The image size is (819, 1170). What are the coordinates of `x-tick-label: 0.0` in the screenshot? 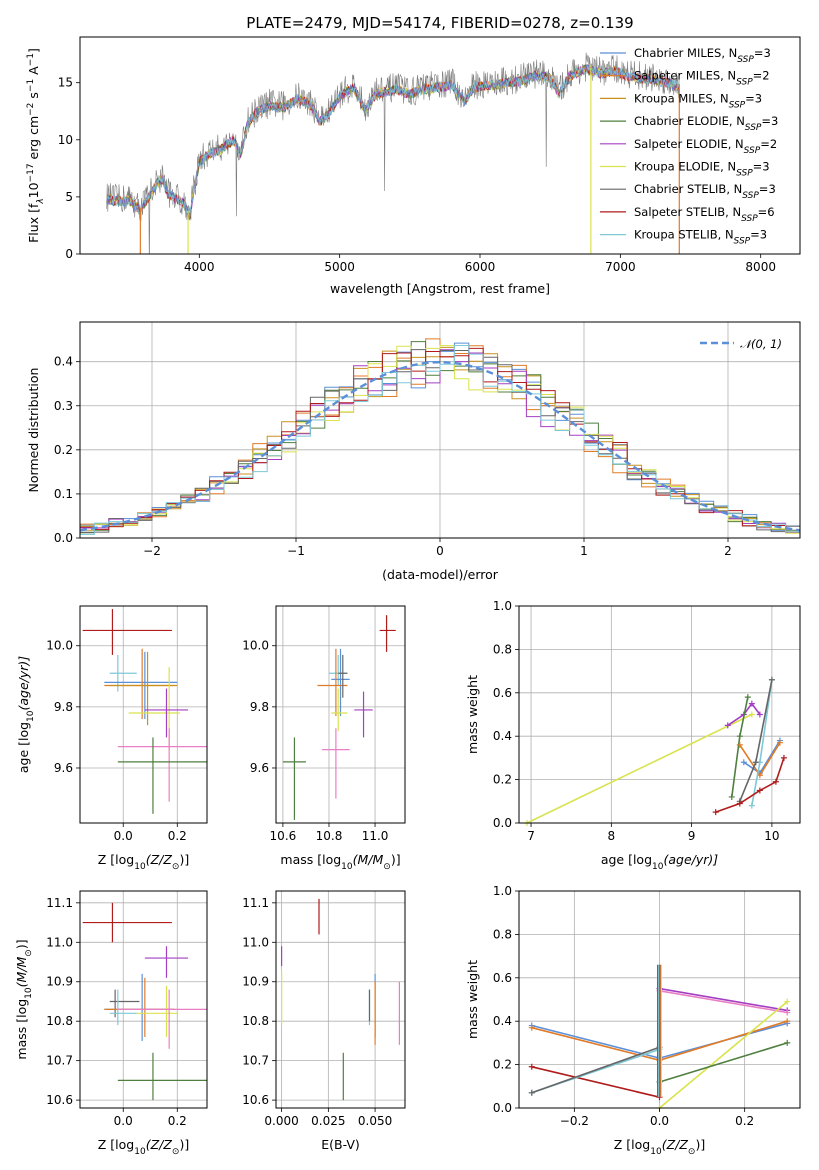 It's located at (123, 836).